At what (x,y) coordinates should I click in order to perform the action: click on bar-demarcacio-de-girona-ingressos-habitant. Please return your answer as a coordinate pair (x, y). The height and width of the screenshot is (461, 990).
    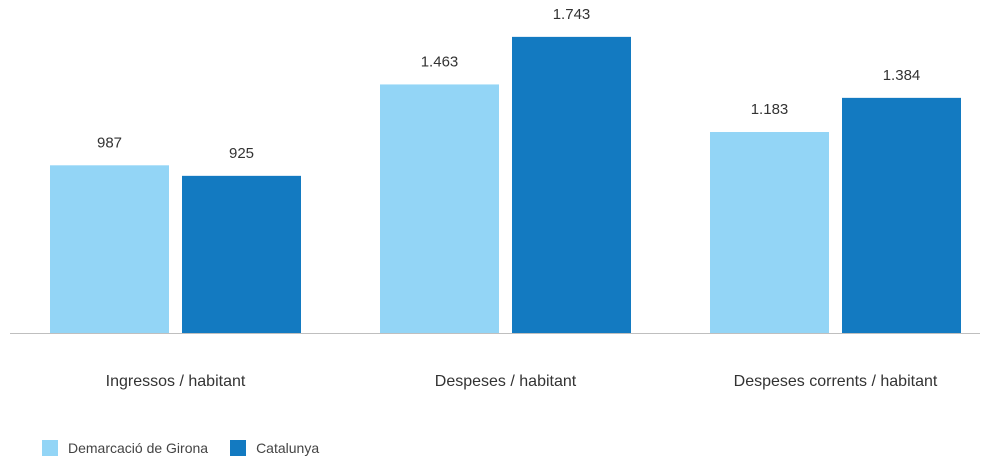
    Looking at the image, I should click on (109, 249).